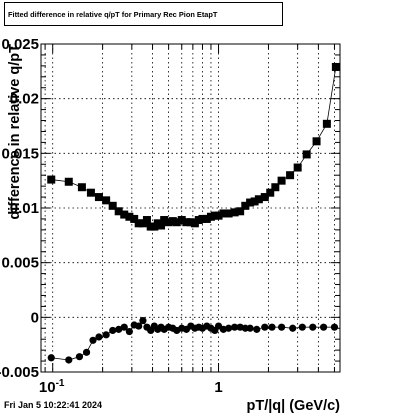 The width and height of the screenshot is (400, 414). Describe the element at coordinates (53, 405) in the screenshot. I see `date-stamp: Fri Jan 5 10:22:41 2024` at that location.